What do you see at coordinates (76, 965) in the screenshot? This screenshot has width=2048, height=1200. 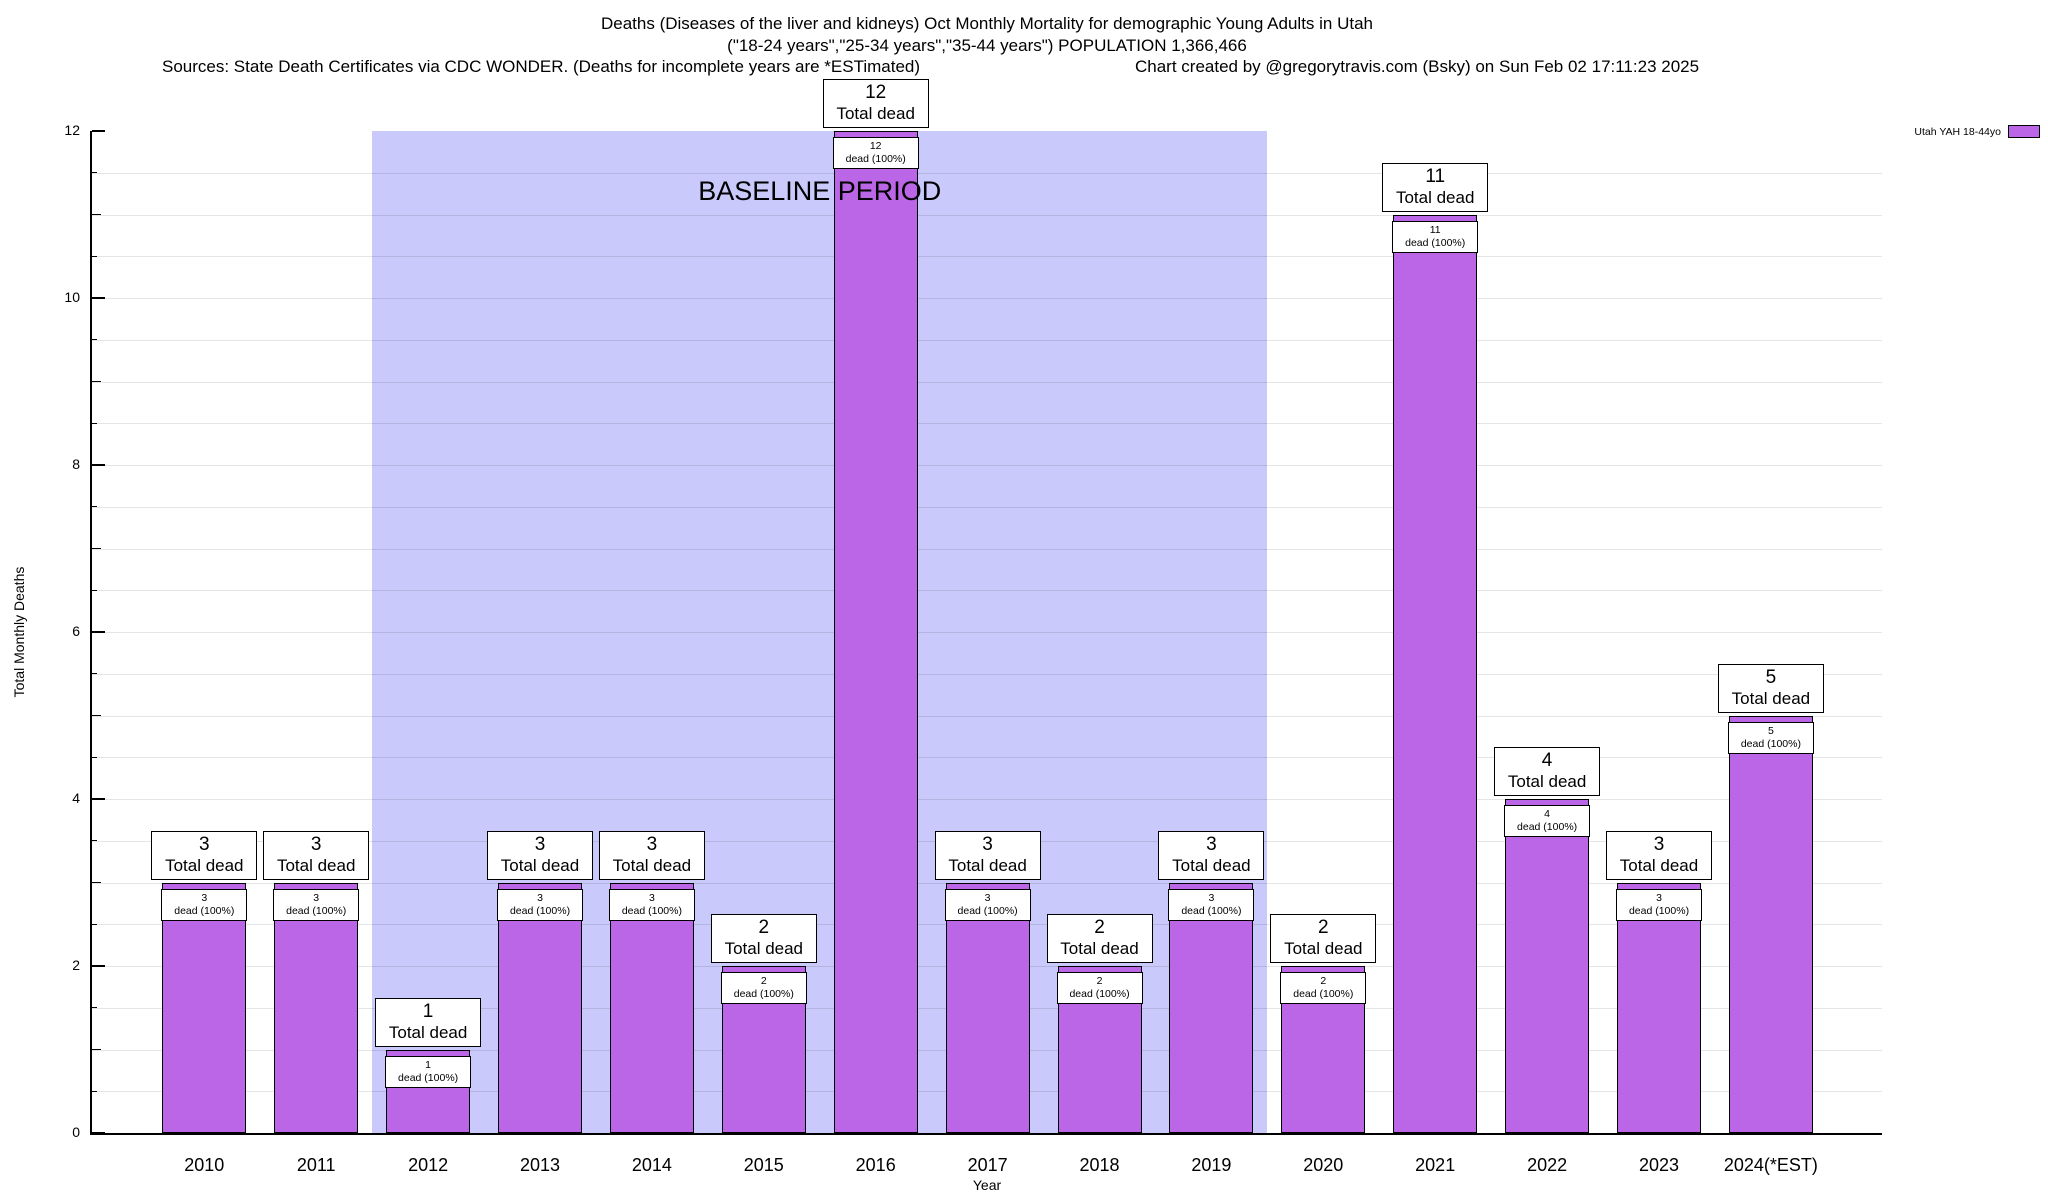 I see `y-tick-label: 2` at bounding box center [76, 965].